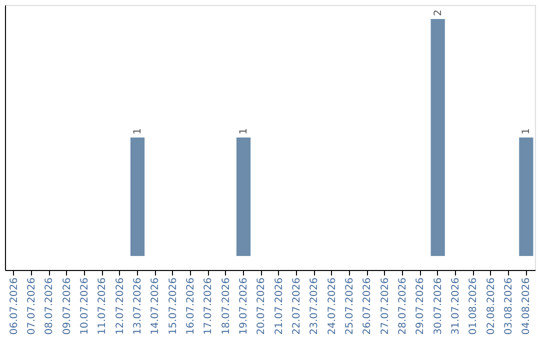 The height and width of the screenshot is (340, 540). Describe the element at coordinates (491, 306) in the screenshot. I see `x-tick-label: 02.08.2026` at that location.